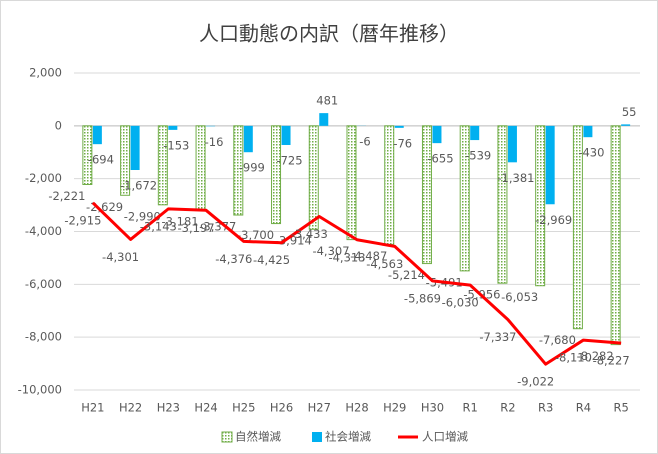 Image resolution: width=658 pixels, height=454 pixels. I want to click on data-label: -153, so click(176, 145).